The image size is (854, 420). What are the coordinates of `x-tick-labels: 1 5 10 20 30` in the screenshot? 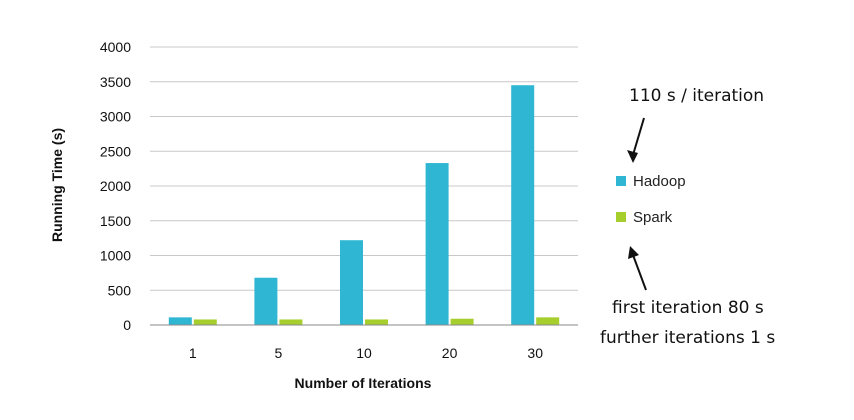 It's located at (366, 353).